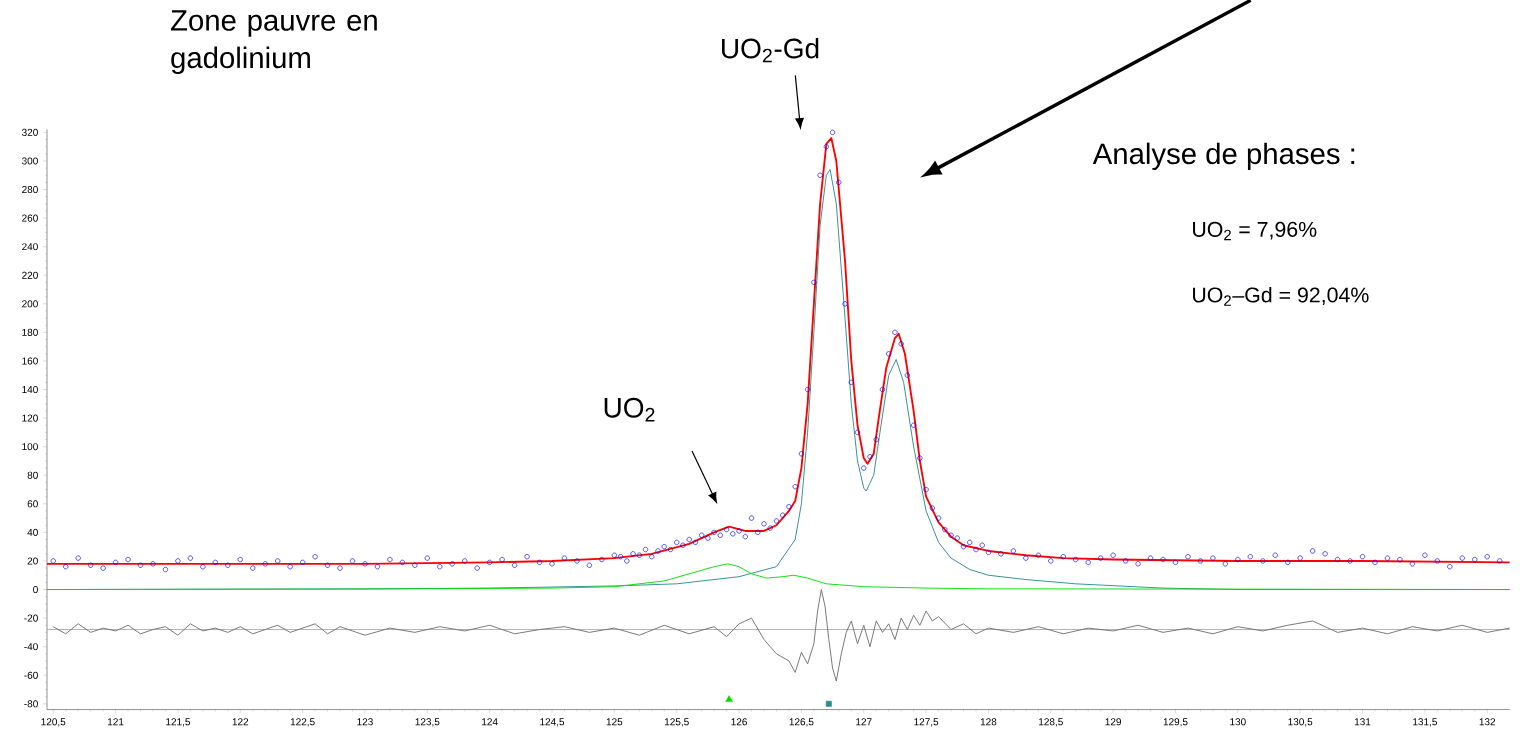 The height and width of the screenshot is (747, 1528). I want to click on y-tick-label: 160, so click(30, 361).